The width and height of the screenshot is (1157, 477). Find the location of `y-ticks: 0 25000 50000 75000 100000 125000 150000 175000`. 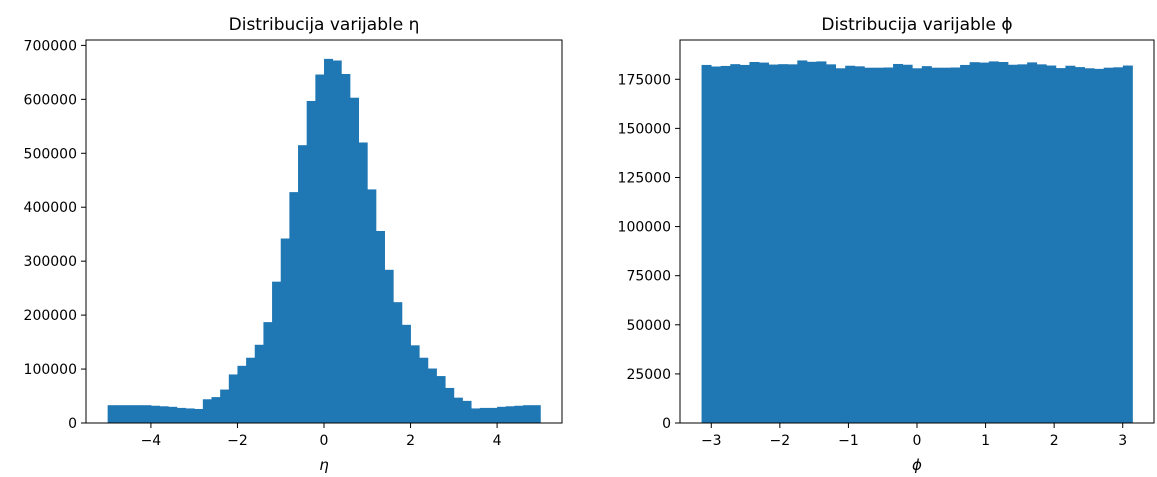

y-ticks: 0 25000 50000 75000 100000 125000 150000 175000 is located at coordinates (649, 252).